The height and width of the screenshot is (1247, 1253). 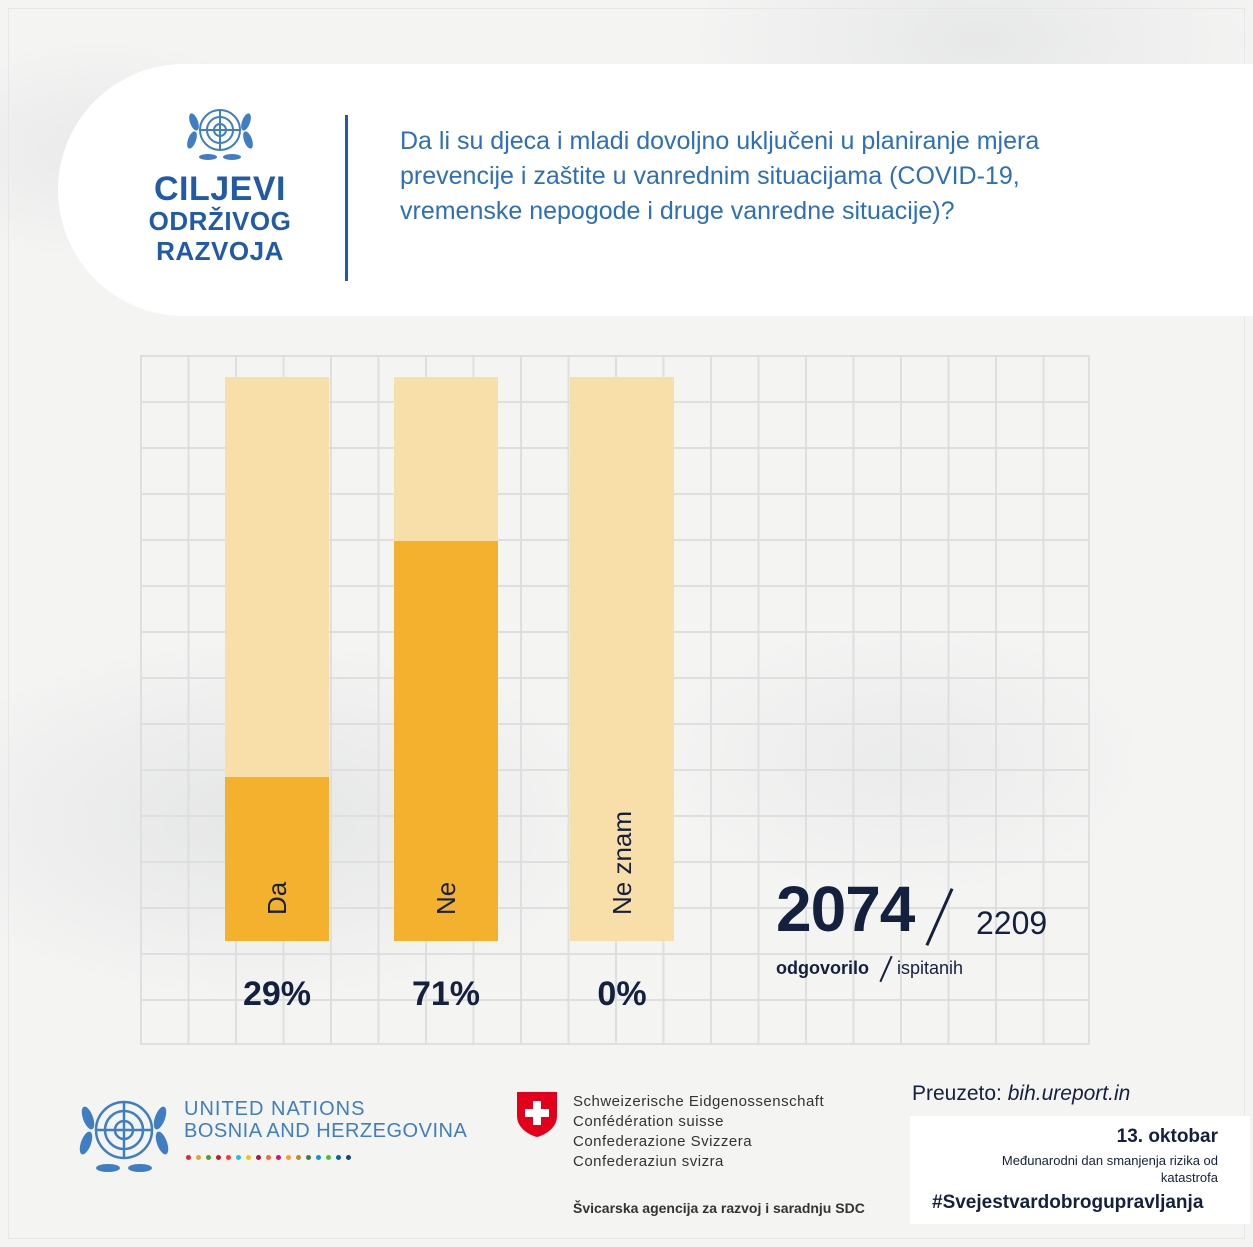 I want to click on bar-track: Ne, so click(x=446, y=659).